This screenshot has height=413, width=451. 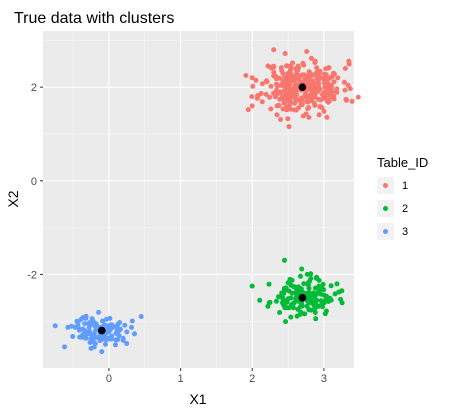 What do you see at coordinates (405, 209) in the screenshot?
I see `legend-label: 2` at bounding box center [405, 209].